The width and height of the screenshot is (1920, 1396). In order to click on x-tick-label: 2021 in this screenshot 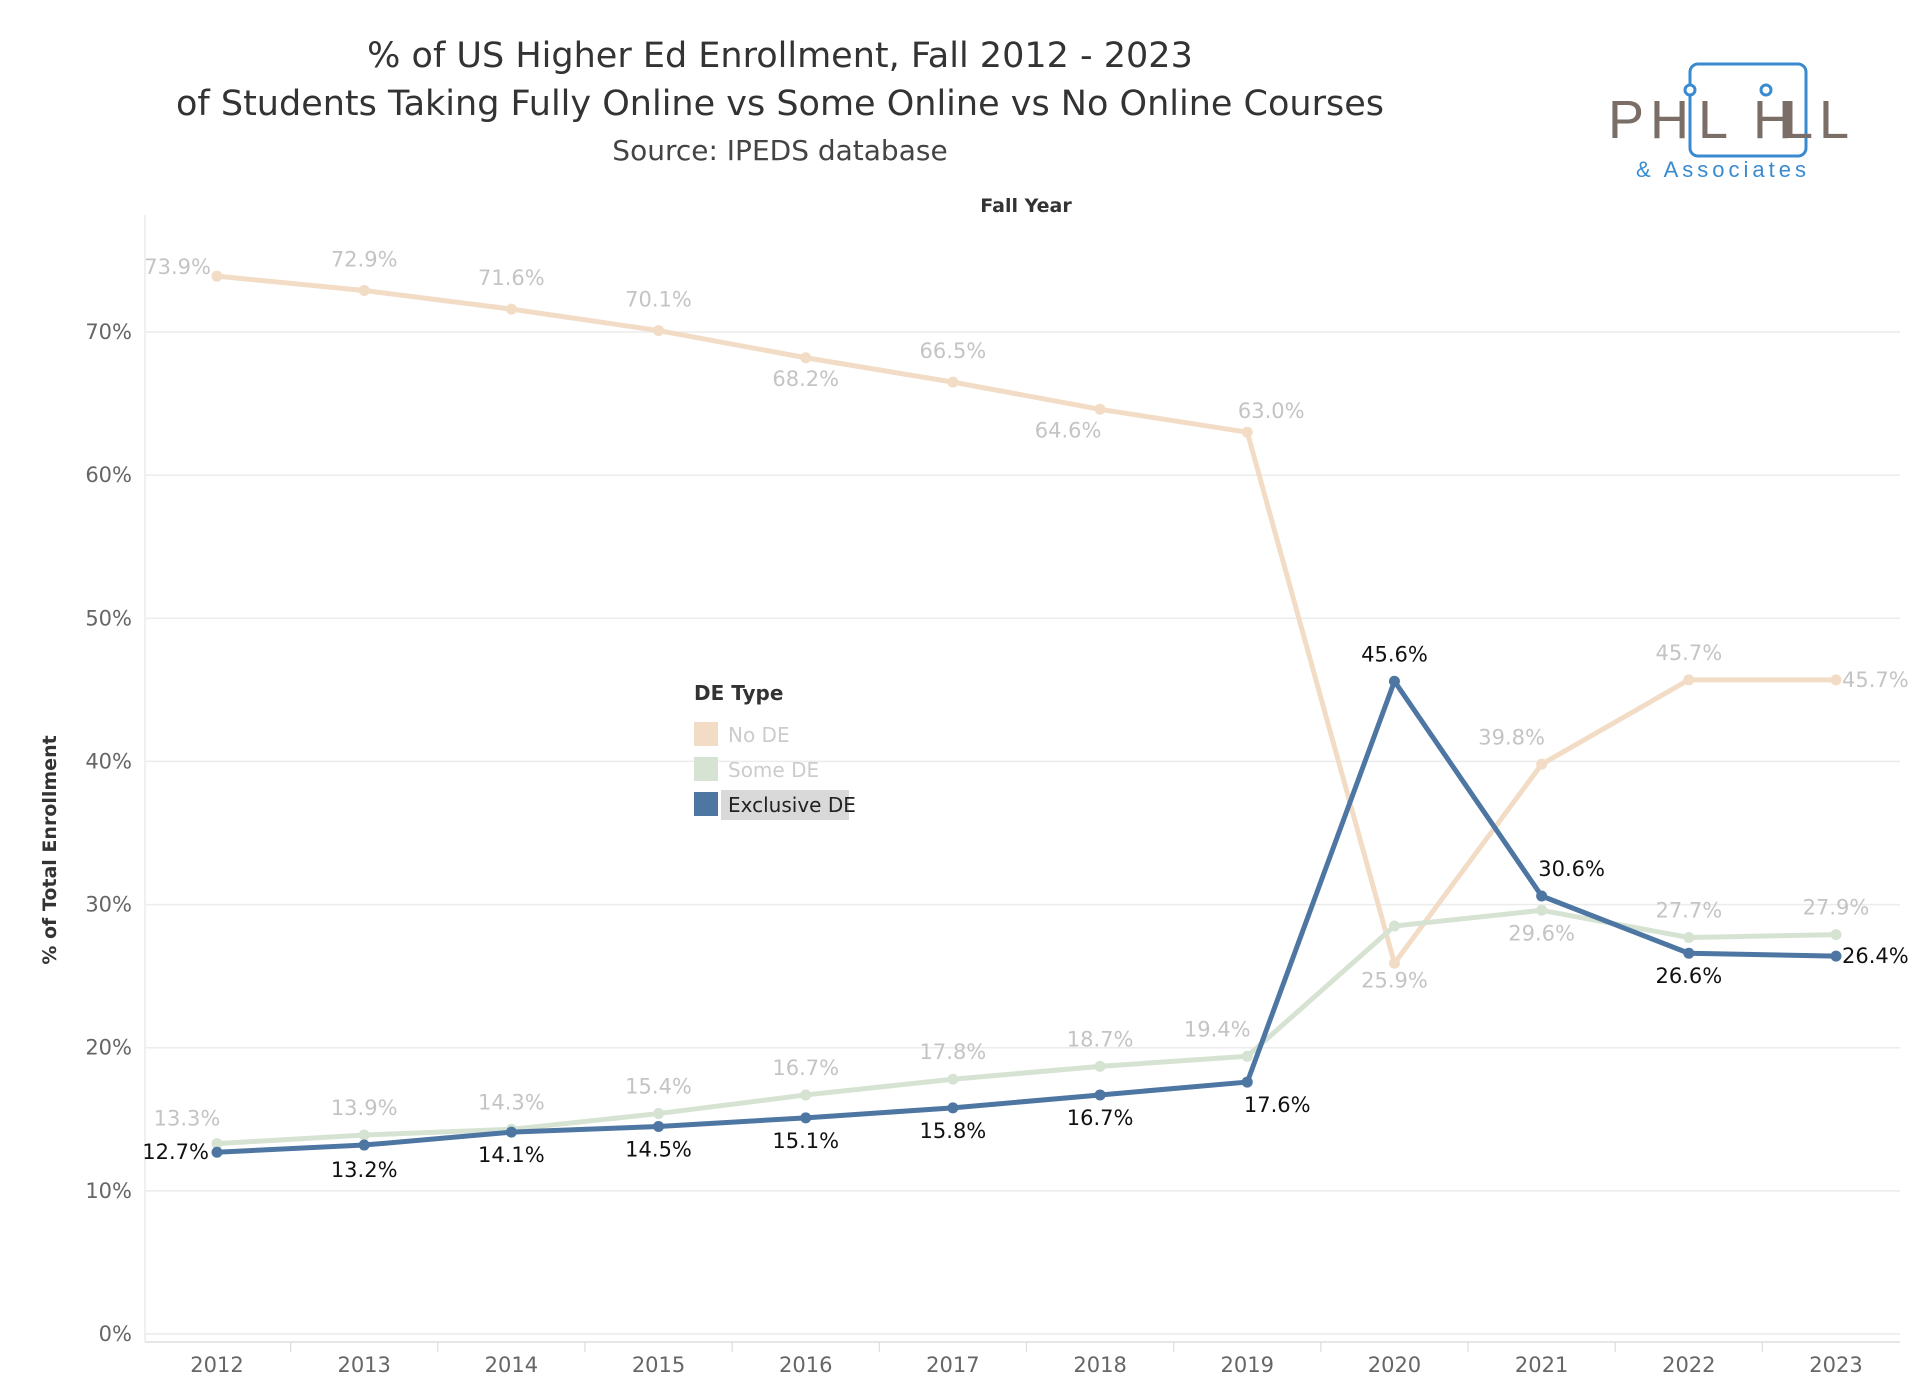, I will do `click(1541, 1365)`.